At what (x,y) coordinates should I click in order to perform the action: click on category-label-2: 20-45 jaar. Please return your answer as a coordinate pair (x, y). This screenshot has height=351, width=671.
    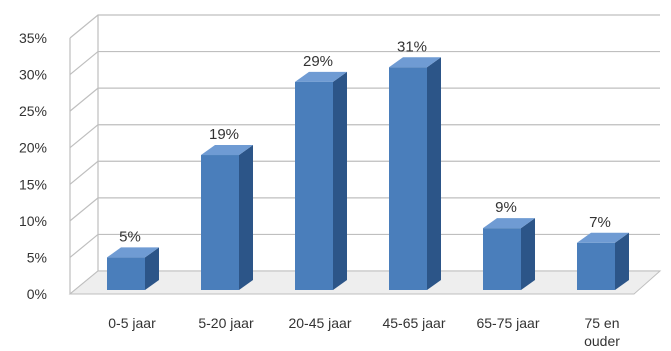
    Looking at the image, I should click on (319, 323).